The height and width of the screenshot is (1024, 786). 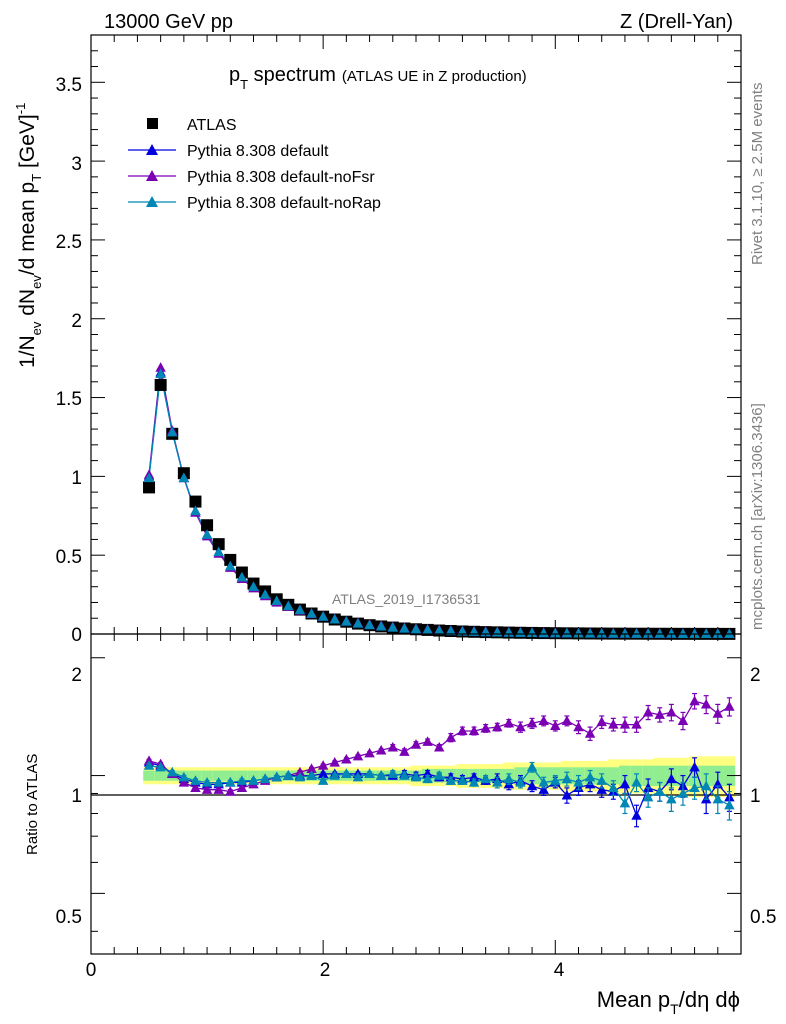 What do you see at coordinates (755, 675) in the screenshot?
I see `ratio-y-tick-label-right: 2` at bounding box center [755, 675].